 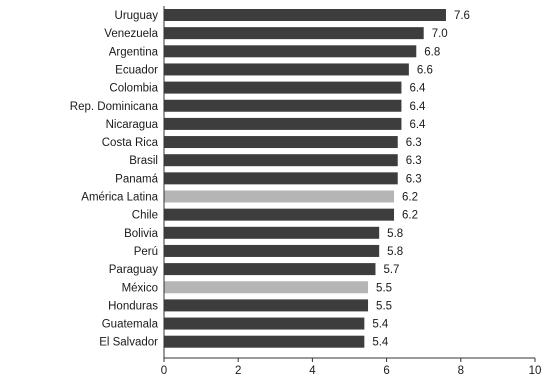 I want to click on category-label: Honduras, so click(x=133, y=306).